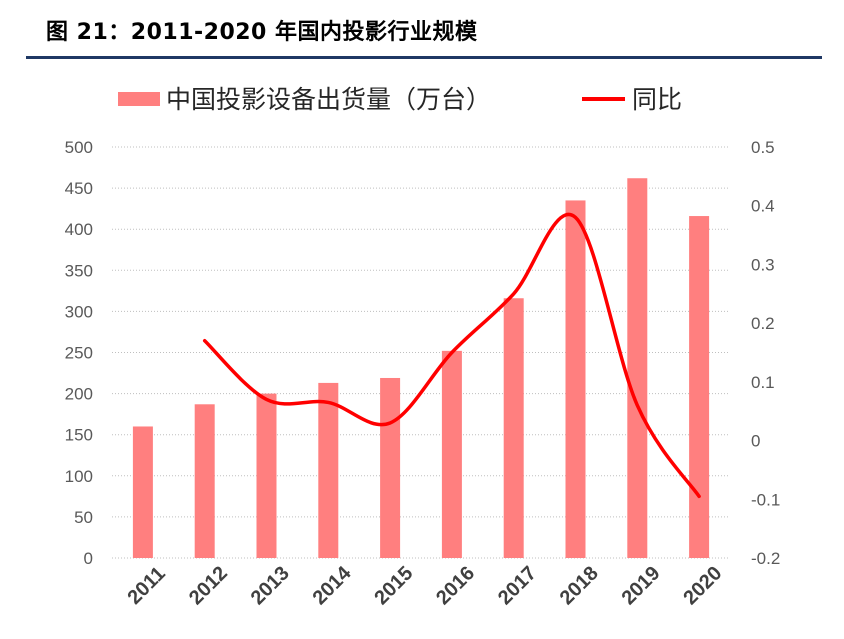 The width and height of the screenshot is (844, 639). What do you see at coordinates (79, 435) in the screenshot?
I see `left-tick-label: 150` at bounding box center [79, 435].